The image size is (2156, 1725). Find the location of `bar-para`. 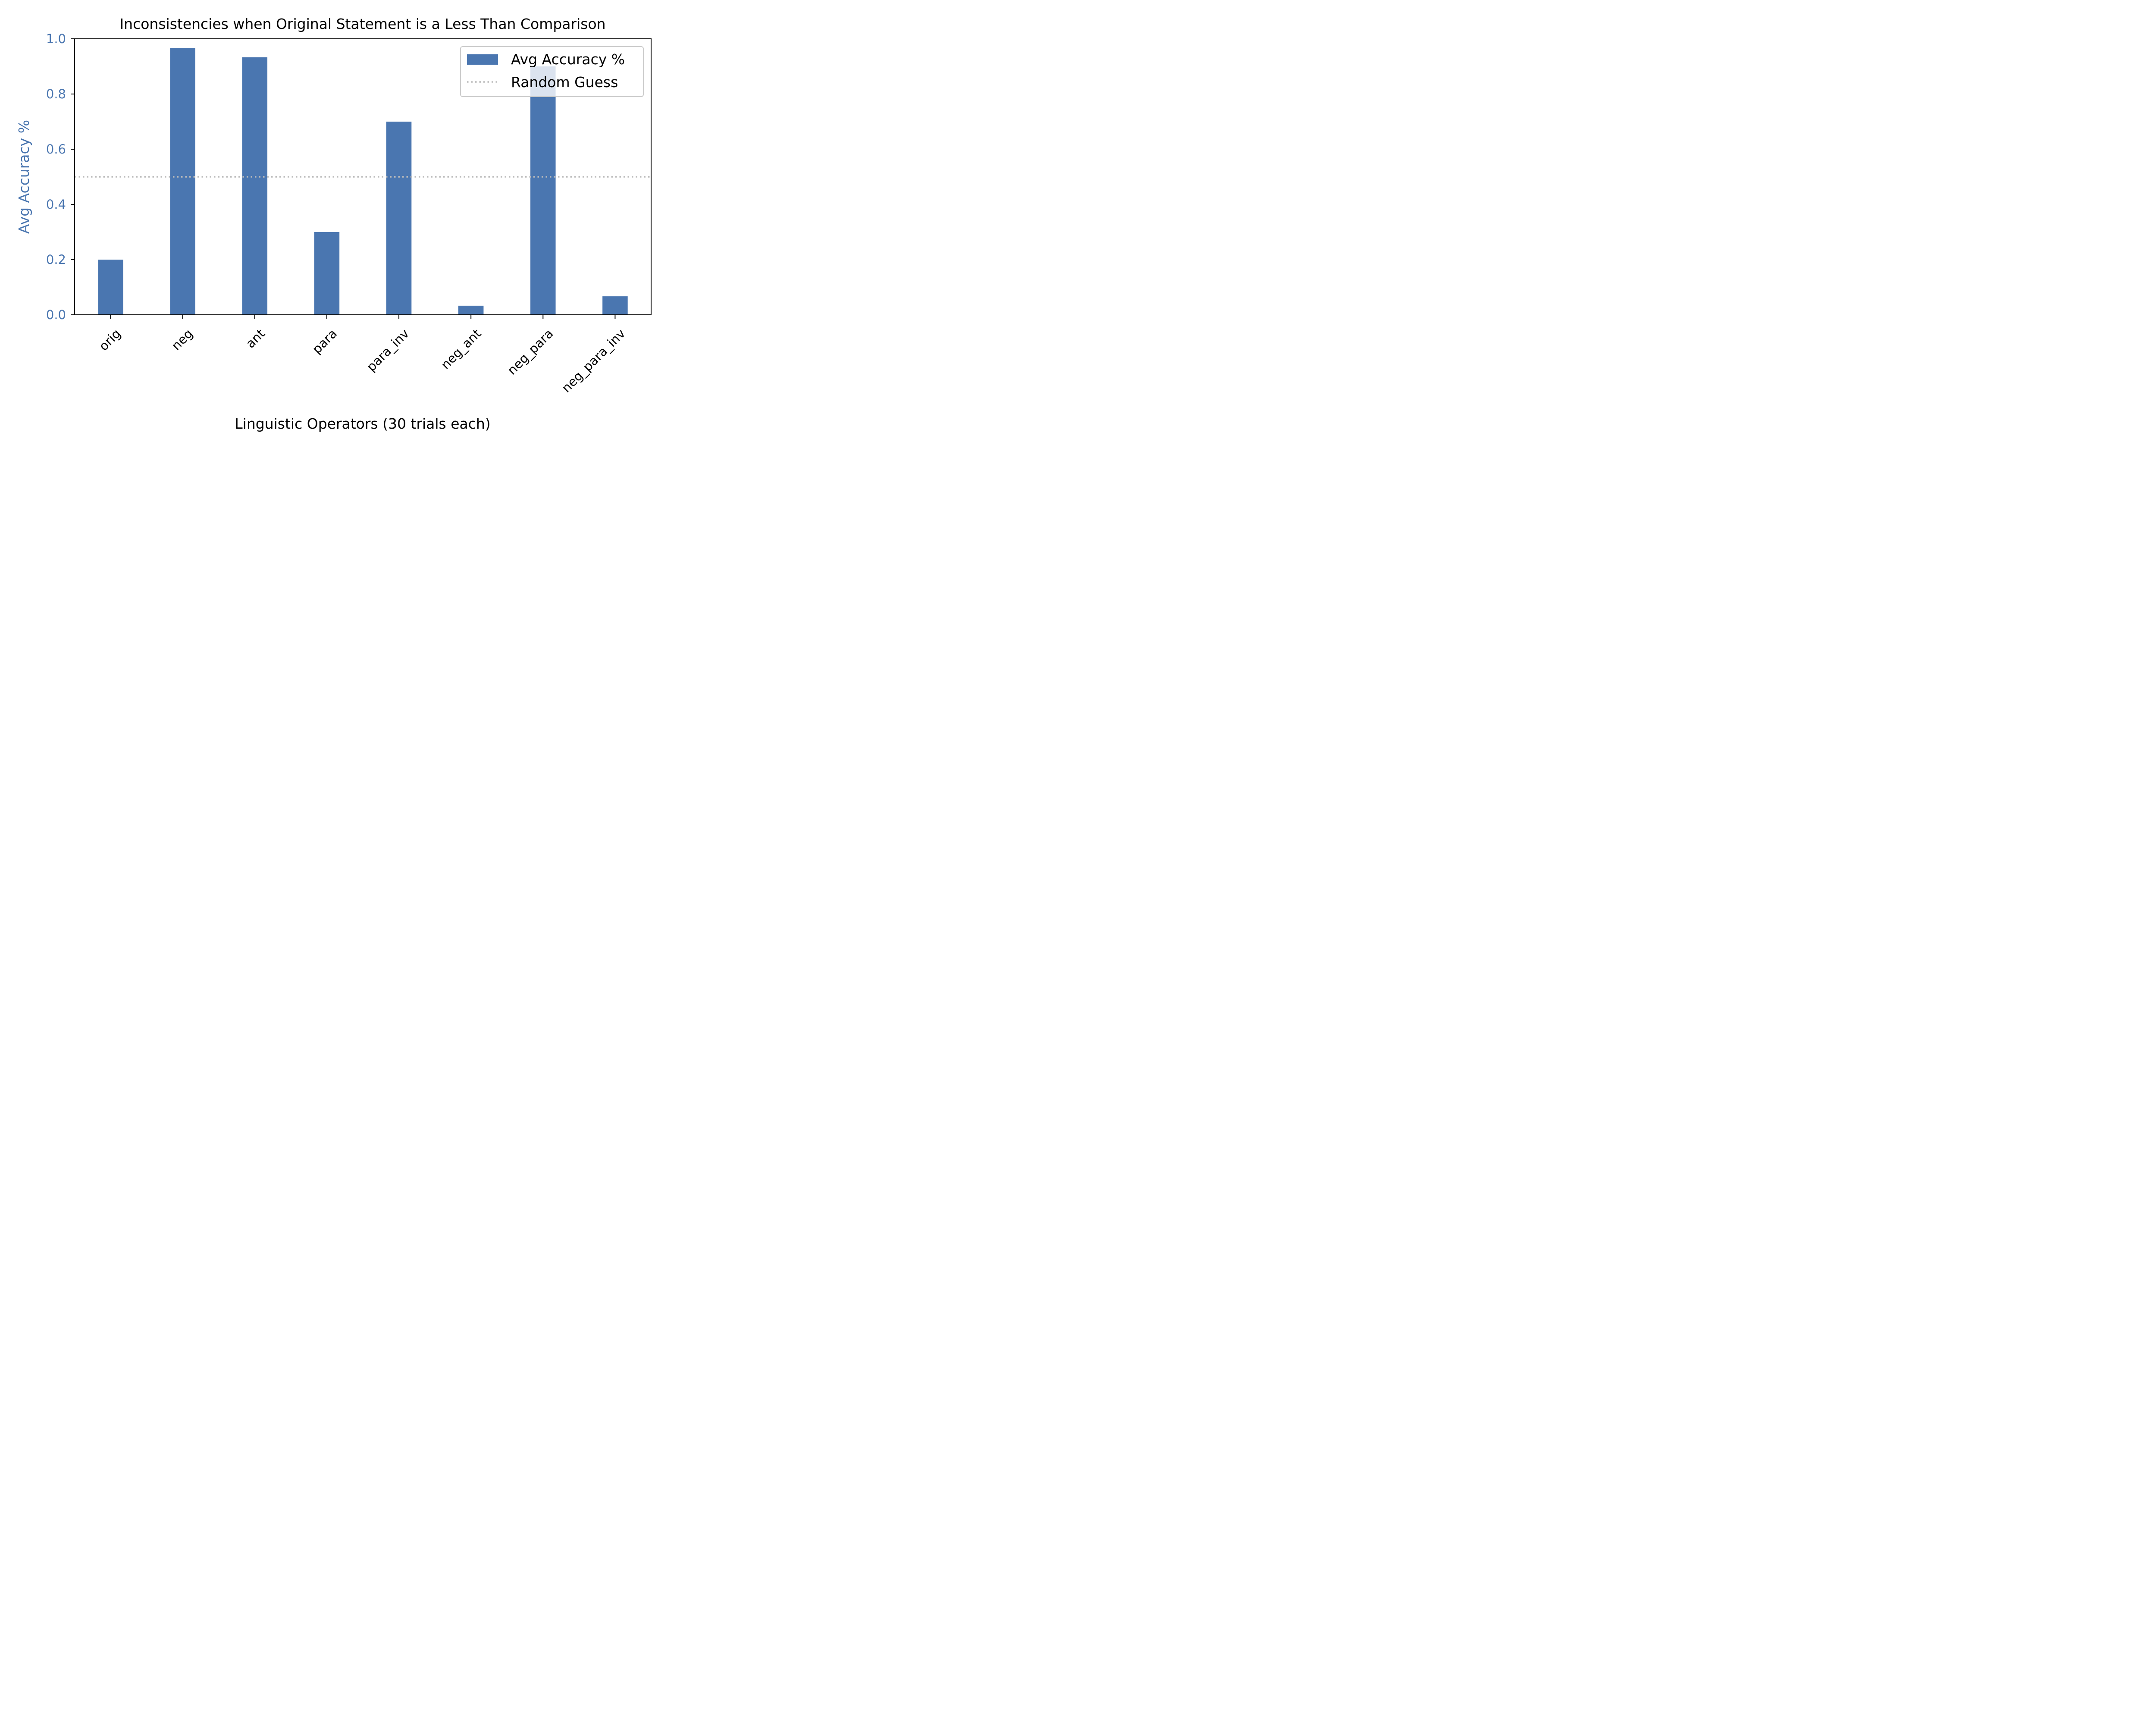

bar-para is located at coordinates (327, 273).